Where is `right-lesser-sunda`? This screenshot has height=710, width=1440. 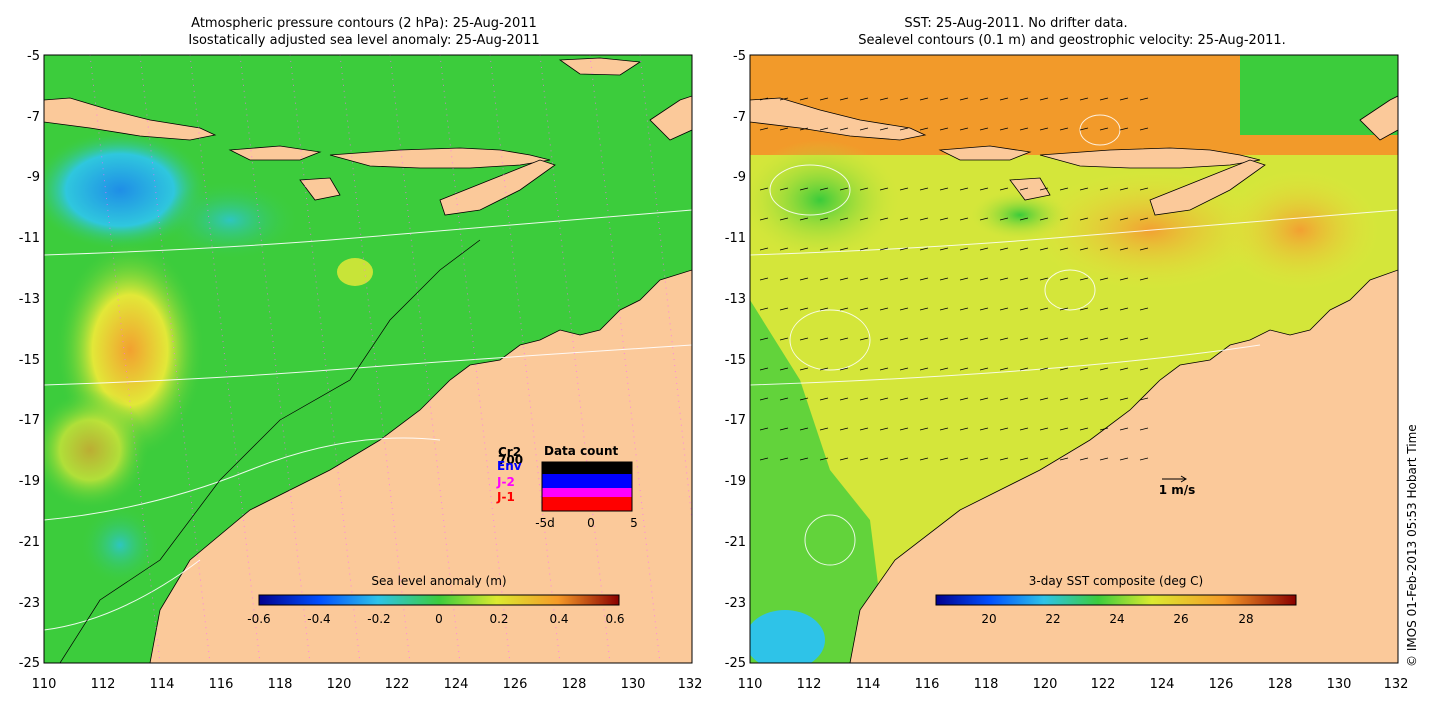 right-lesser-sunda is located at coordinates (1150, 158).